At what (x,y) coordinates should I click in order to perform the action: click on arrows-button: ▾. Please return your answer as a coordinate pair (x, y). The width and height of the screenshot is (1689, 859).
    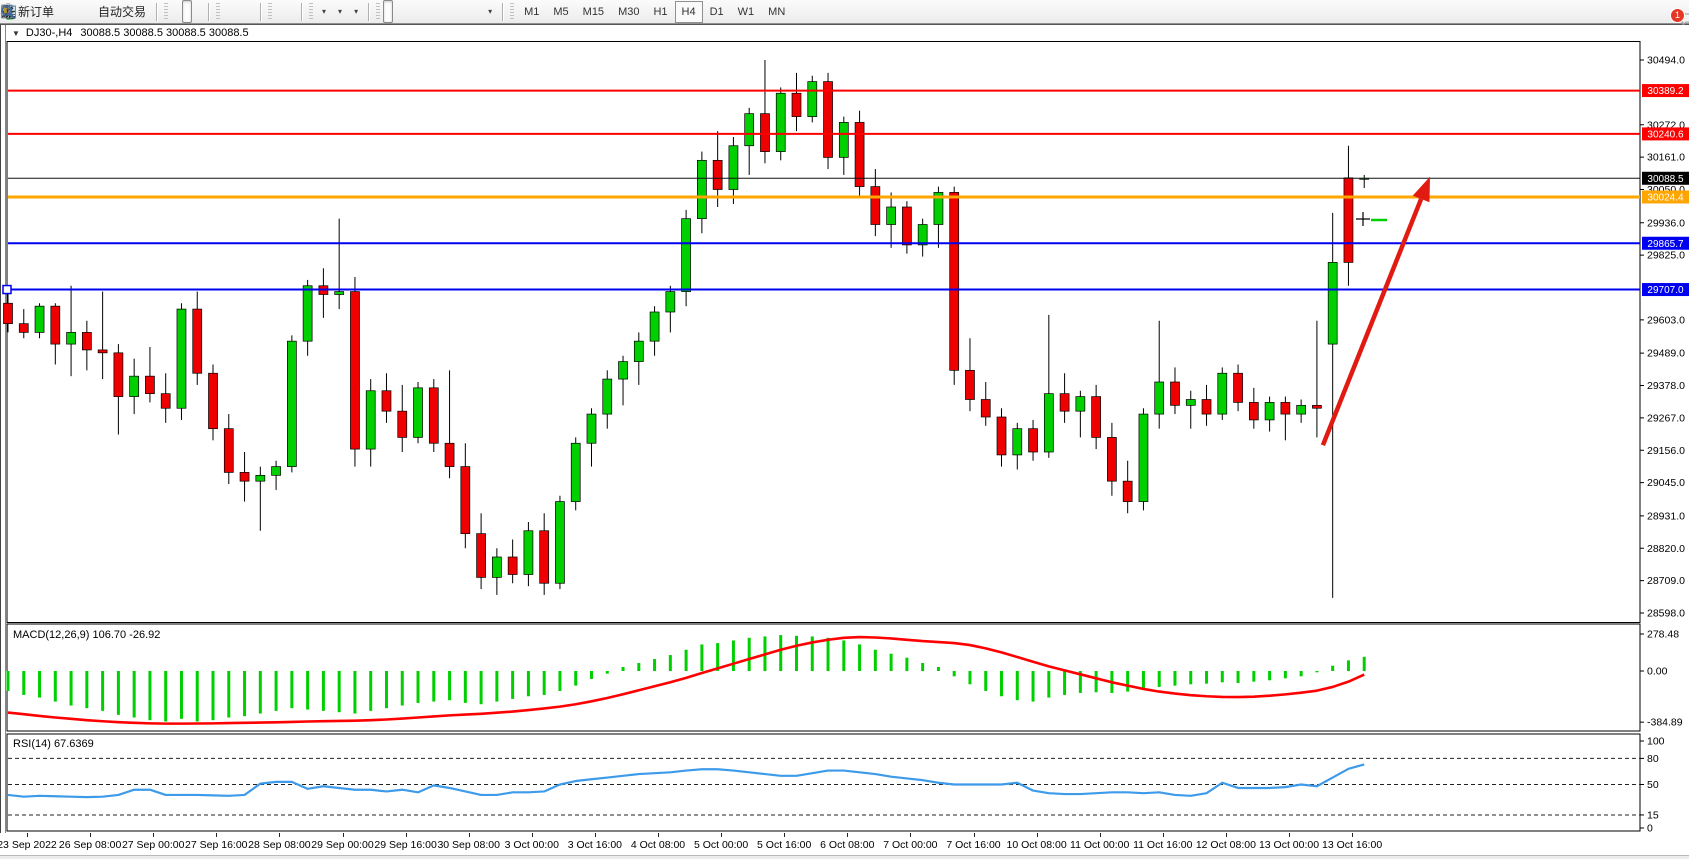
    Looking at the image, I should click on (249, 11).